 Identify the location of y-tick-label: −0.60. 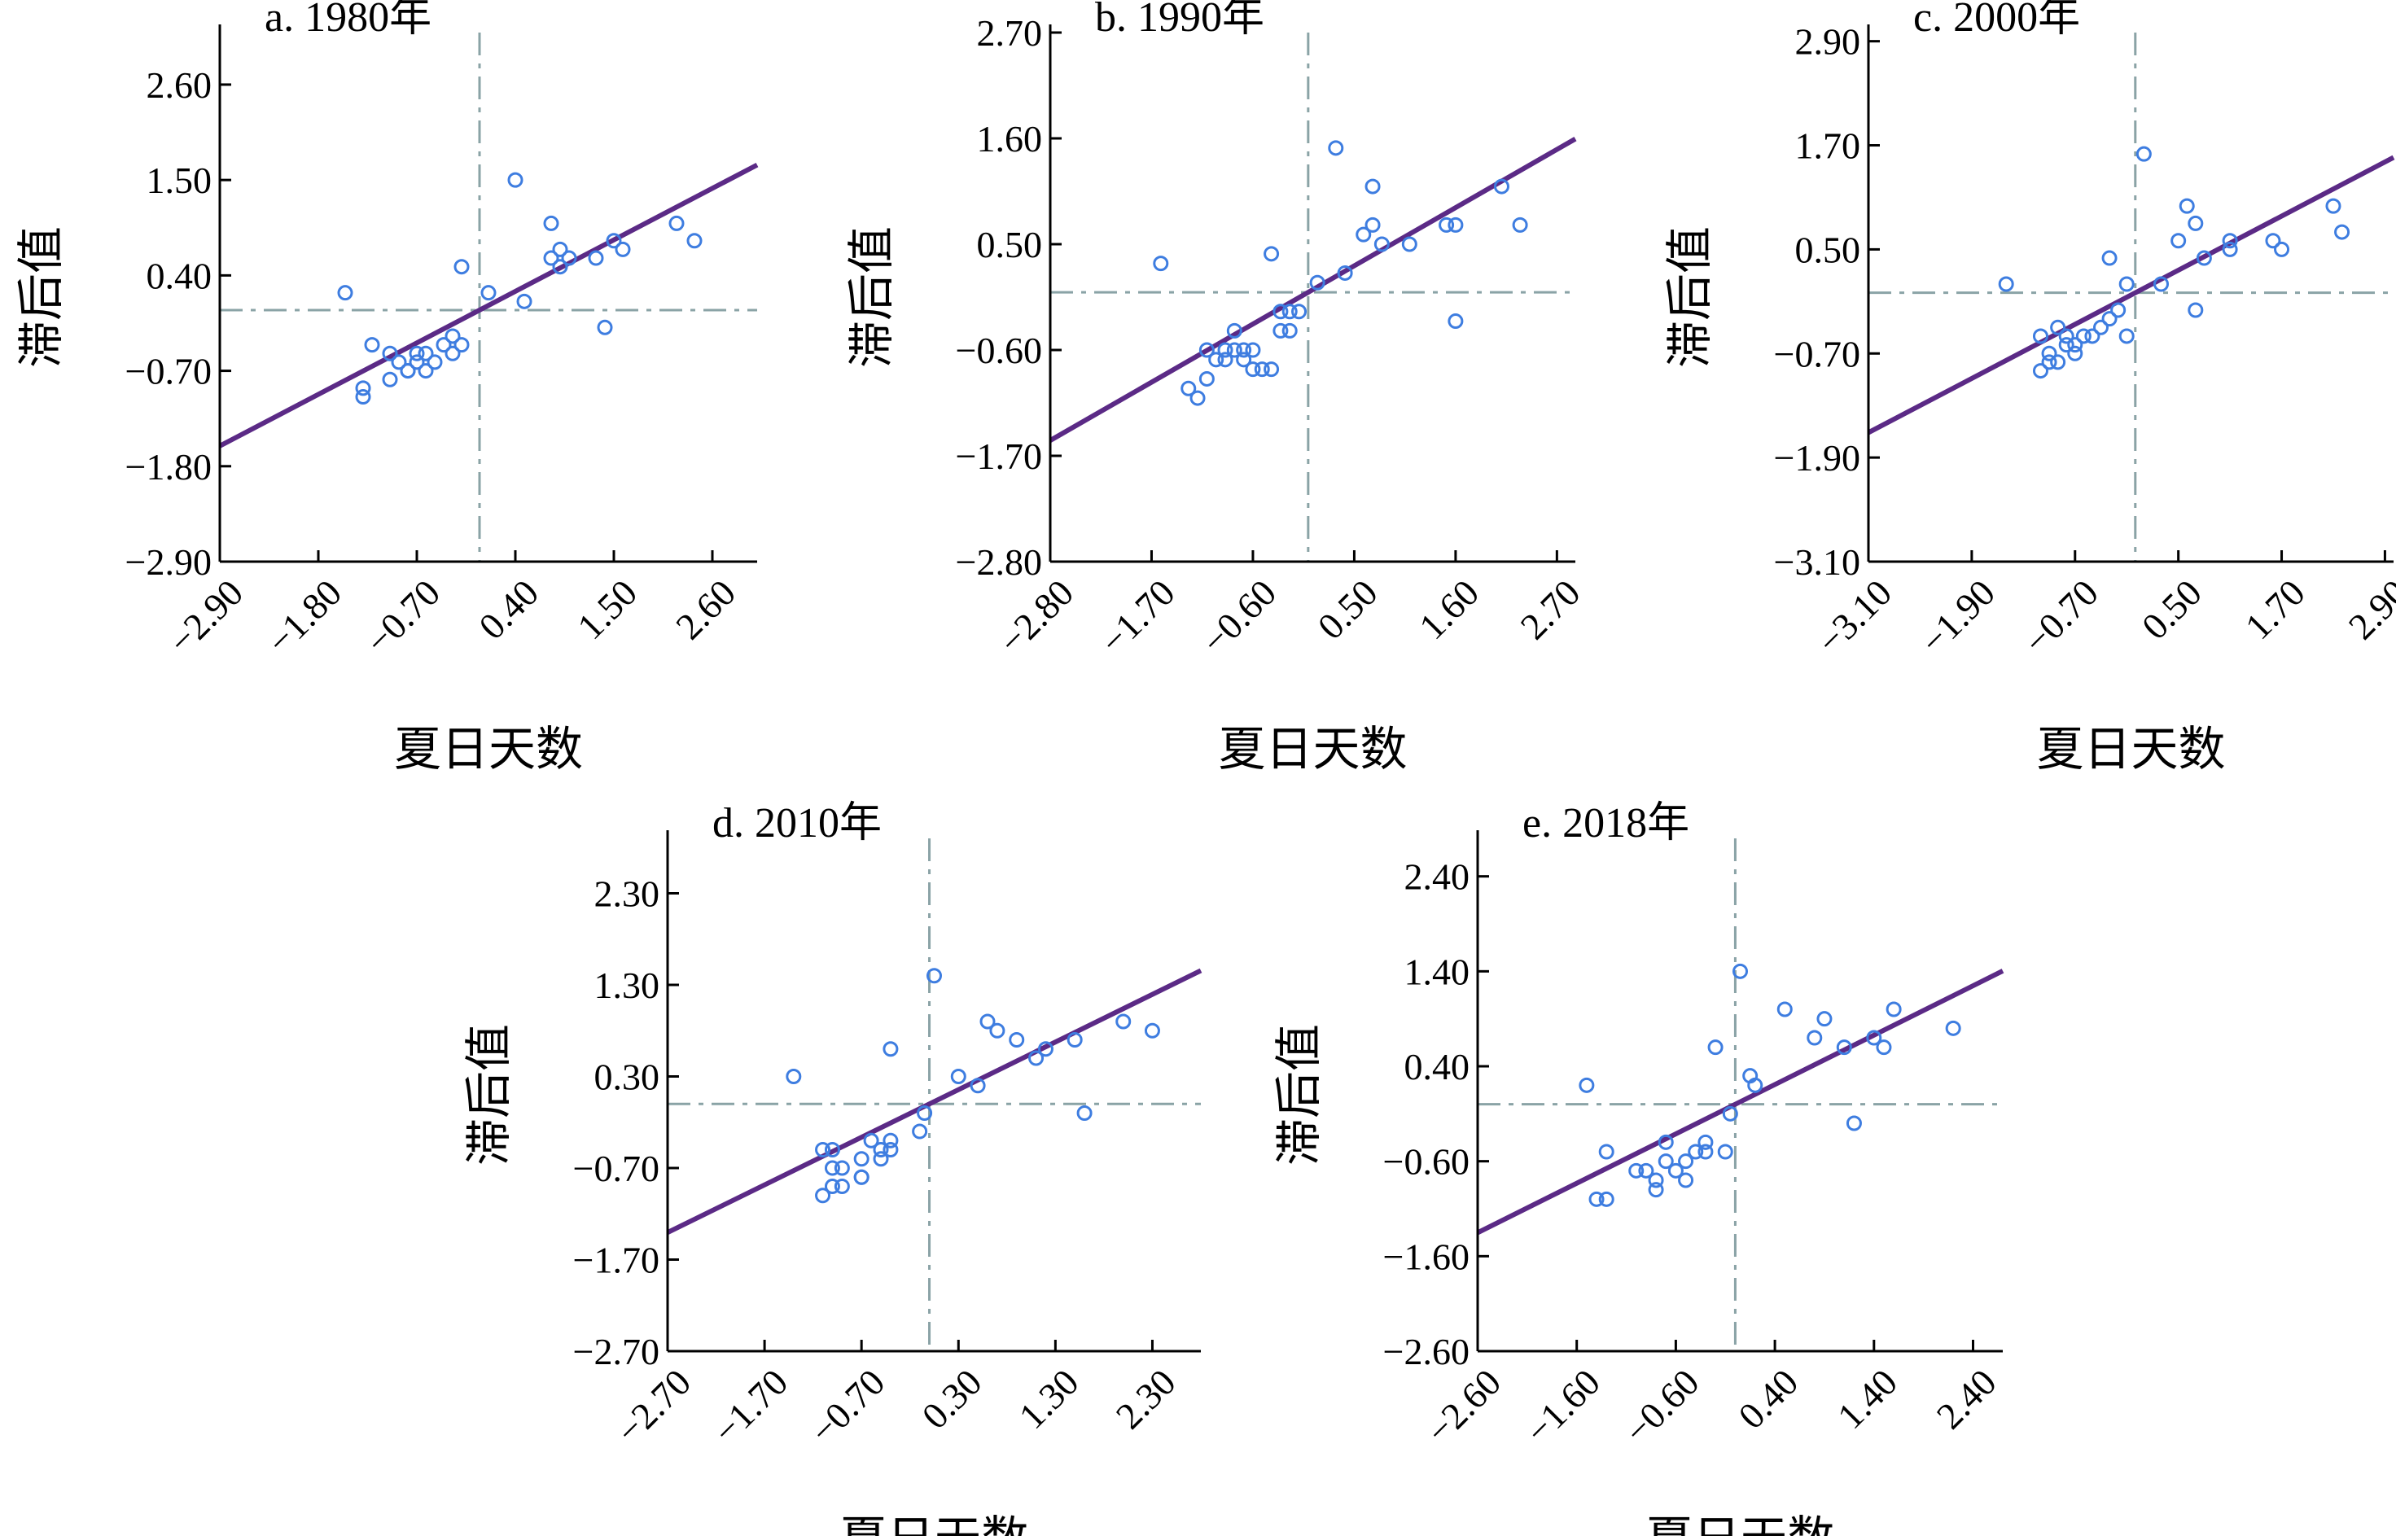
(1426, 1162).